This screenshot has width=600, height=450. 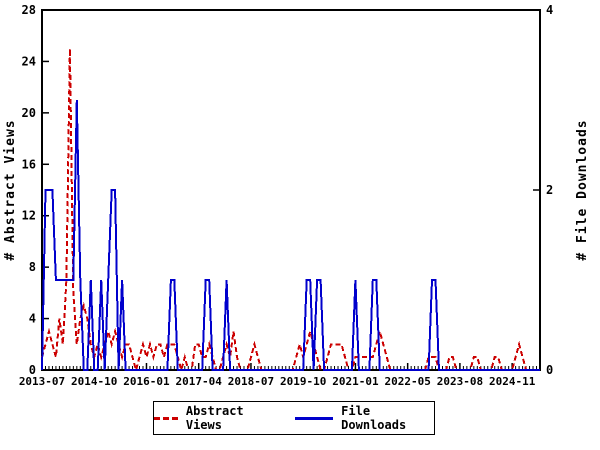 What do you see at coordinates (549, 190) in the screenshot?
I see `y-right-tick-label: 2` at bounding box center [549, 190].